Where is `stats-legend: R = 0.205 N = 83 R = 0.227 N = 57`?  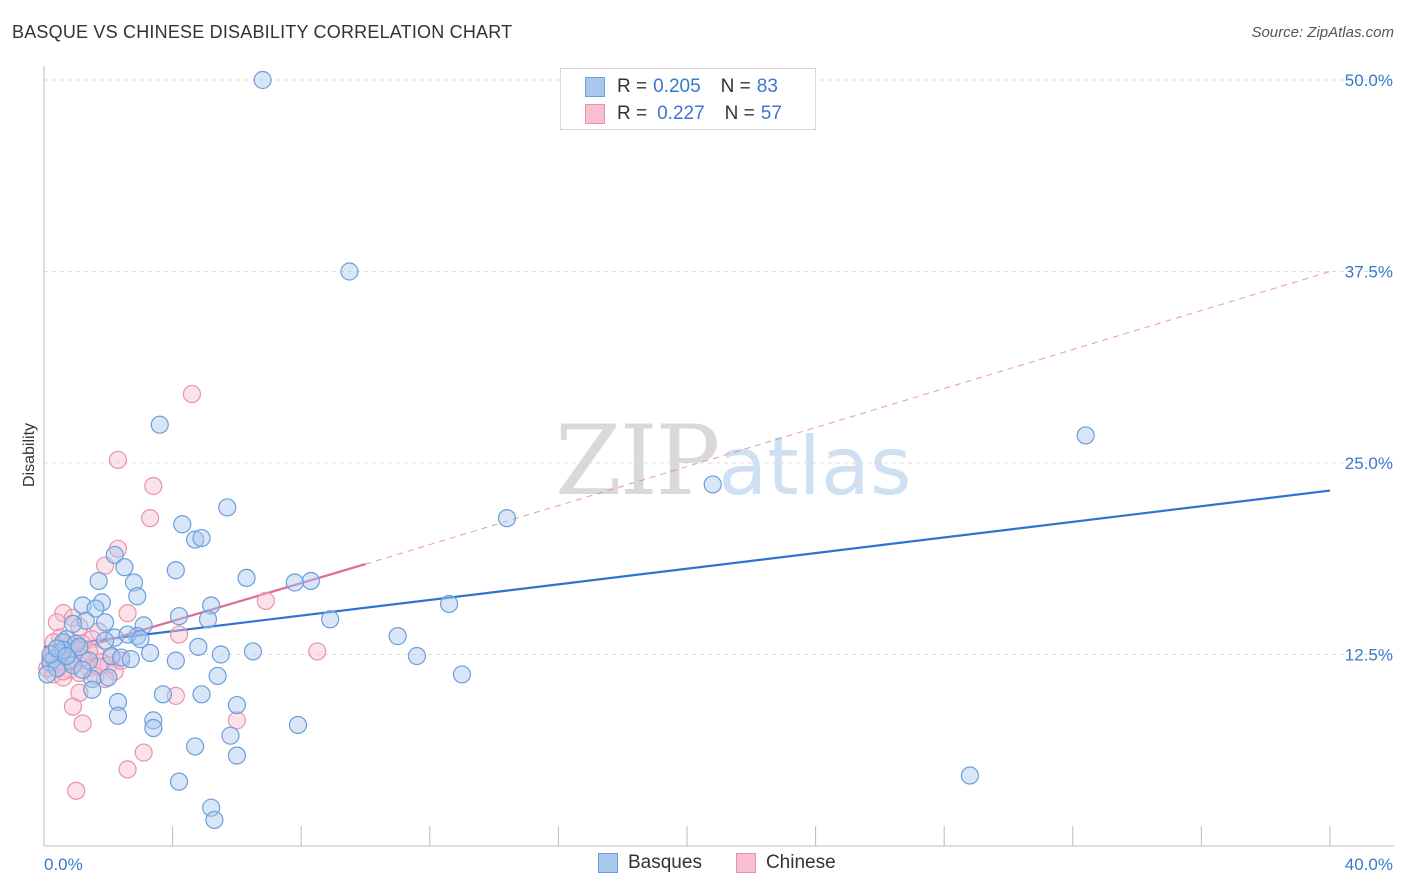
stats-legend: R = 0.205 N = 83 R = 0.227 N = 57 is located at coordinates (688, 99).